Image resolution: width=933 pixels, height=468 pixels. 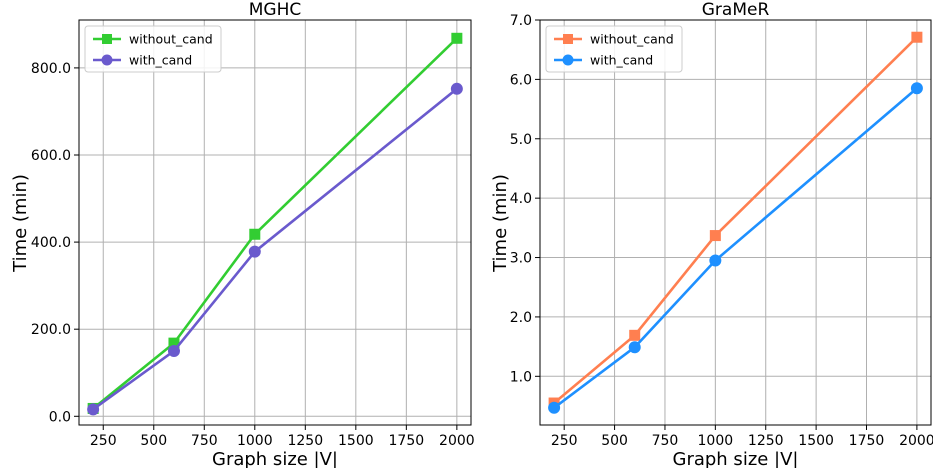 I want to click on y-tick-label: 600.0, so click(x=51, y=156).